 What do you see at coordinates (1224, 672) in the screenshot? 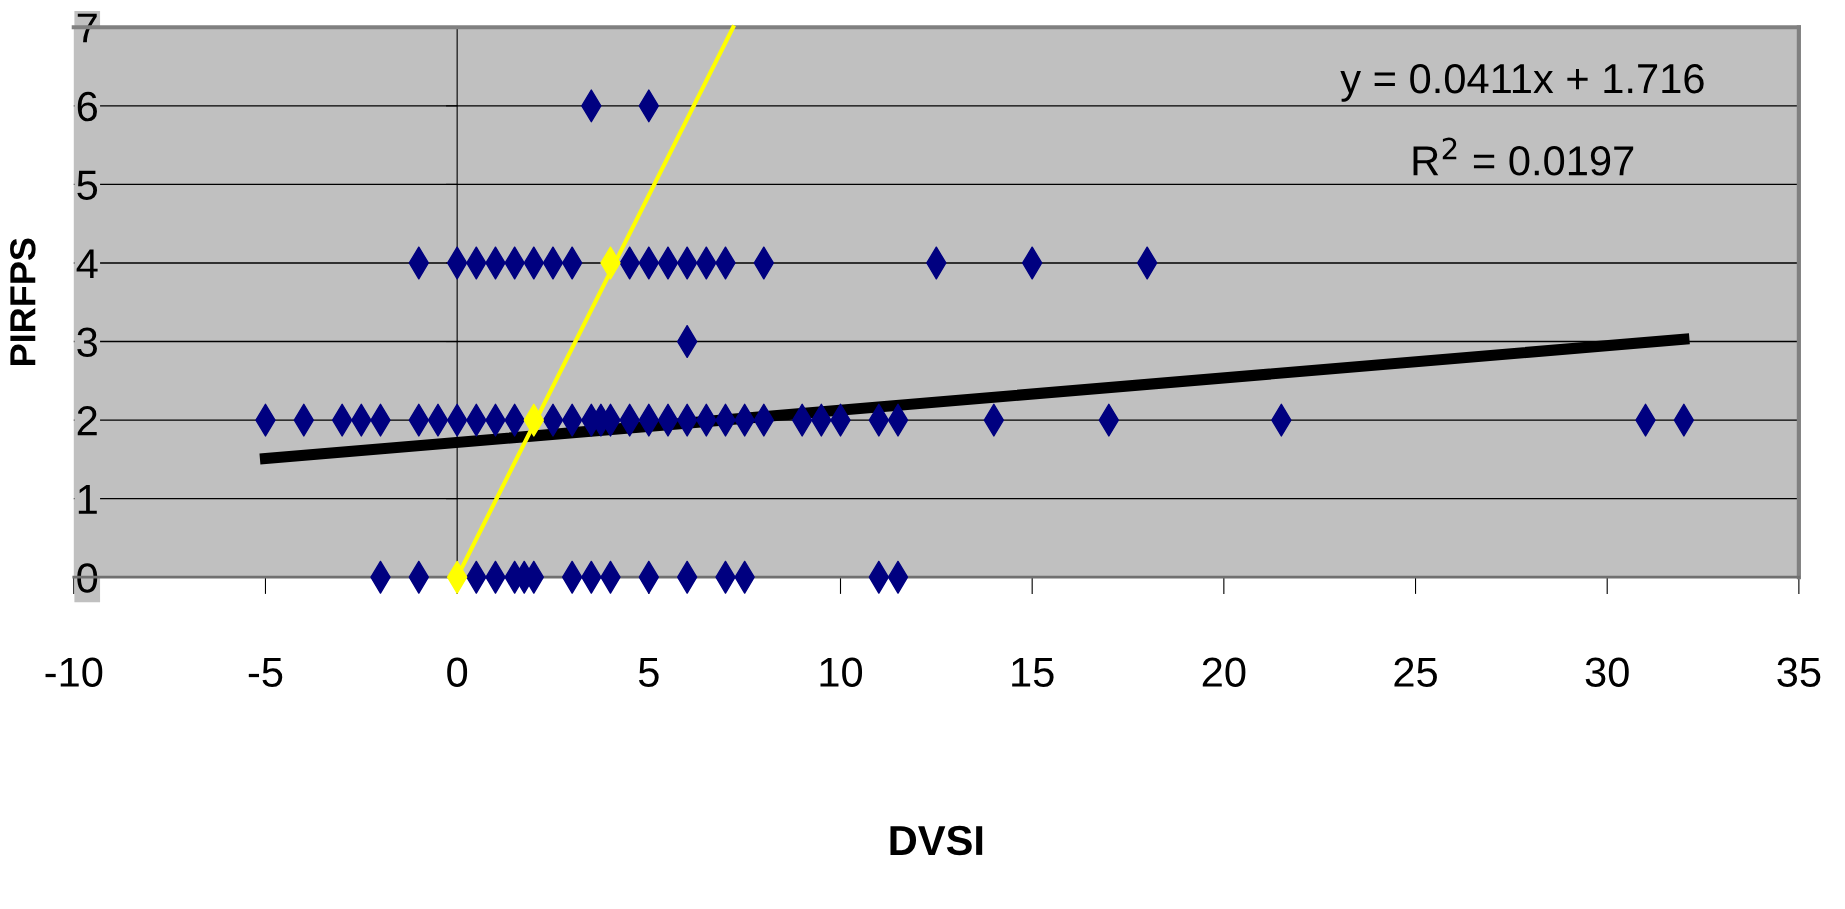
I see `x-tick-label: 20` at bounding box center [1224, 672].